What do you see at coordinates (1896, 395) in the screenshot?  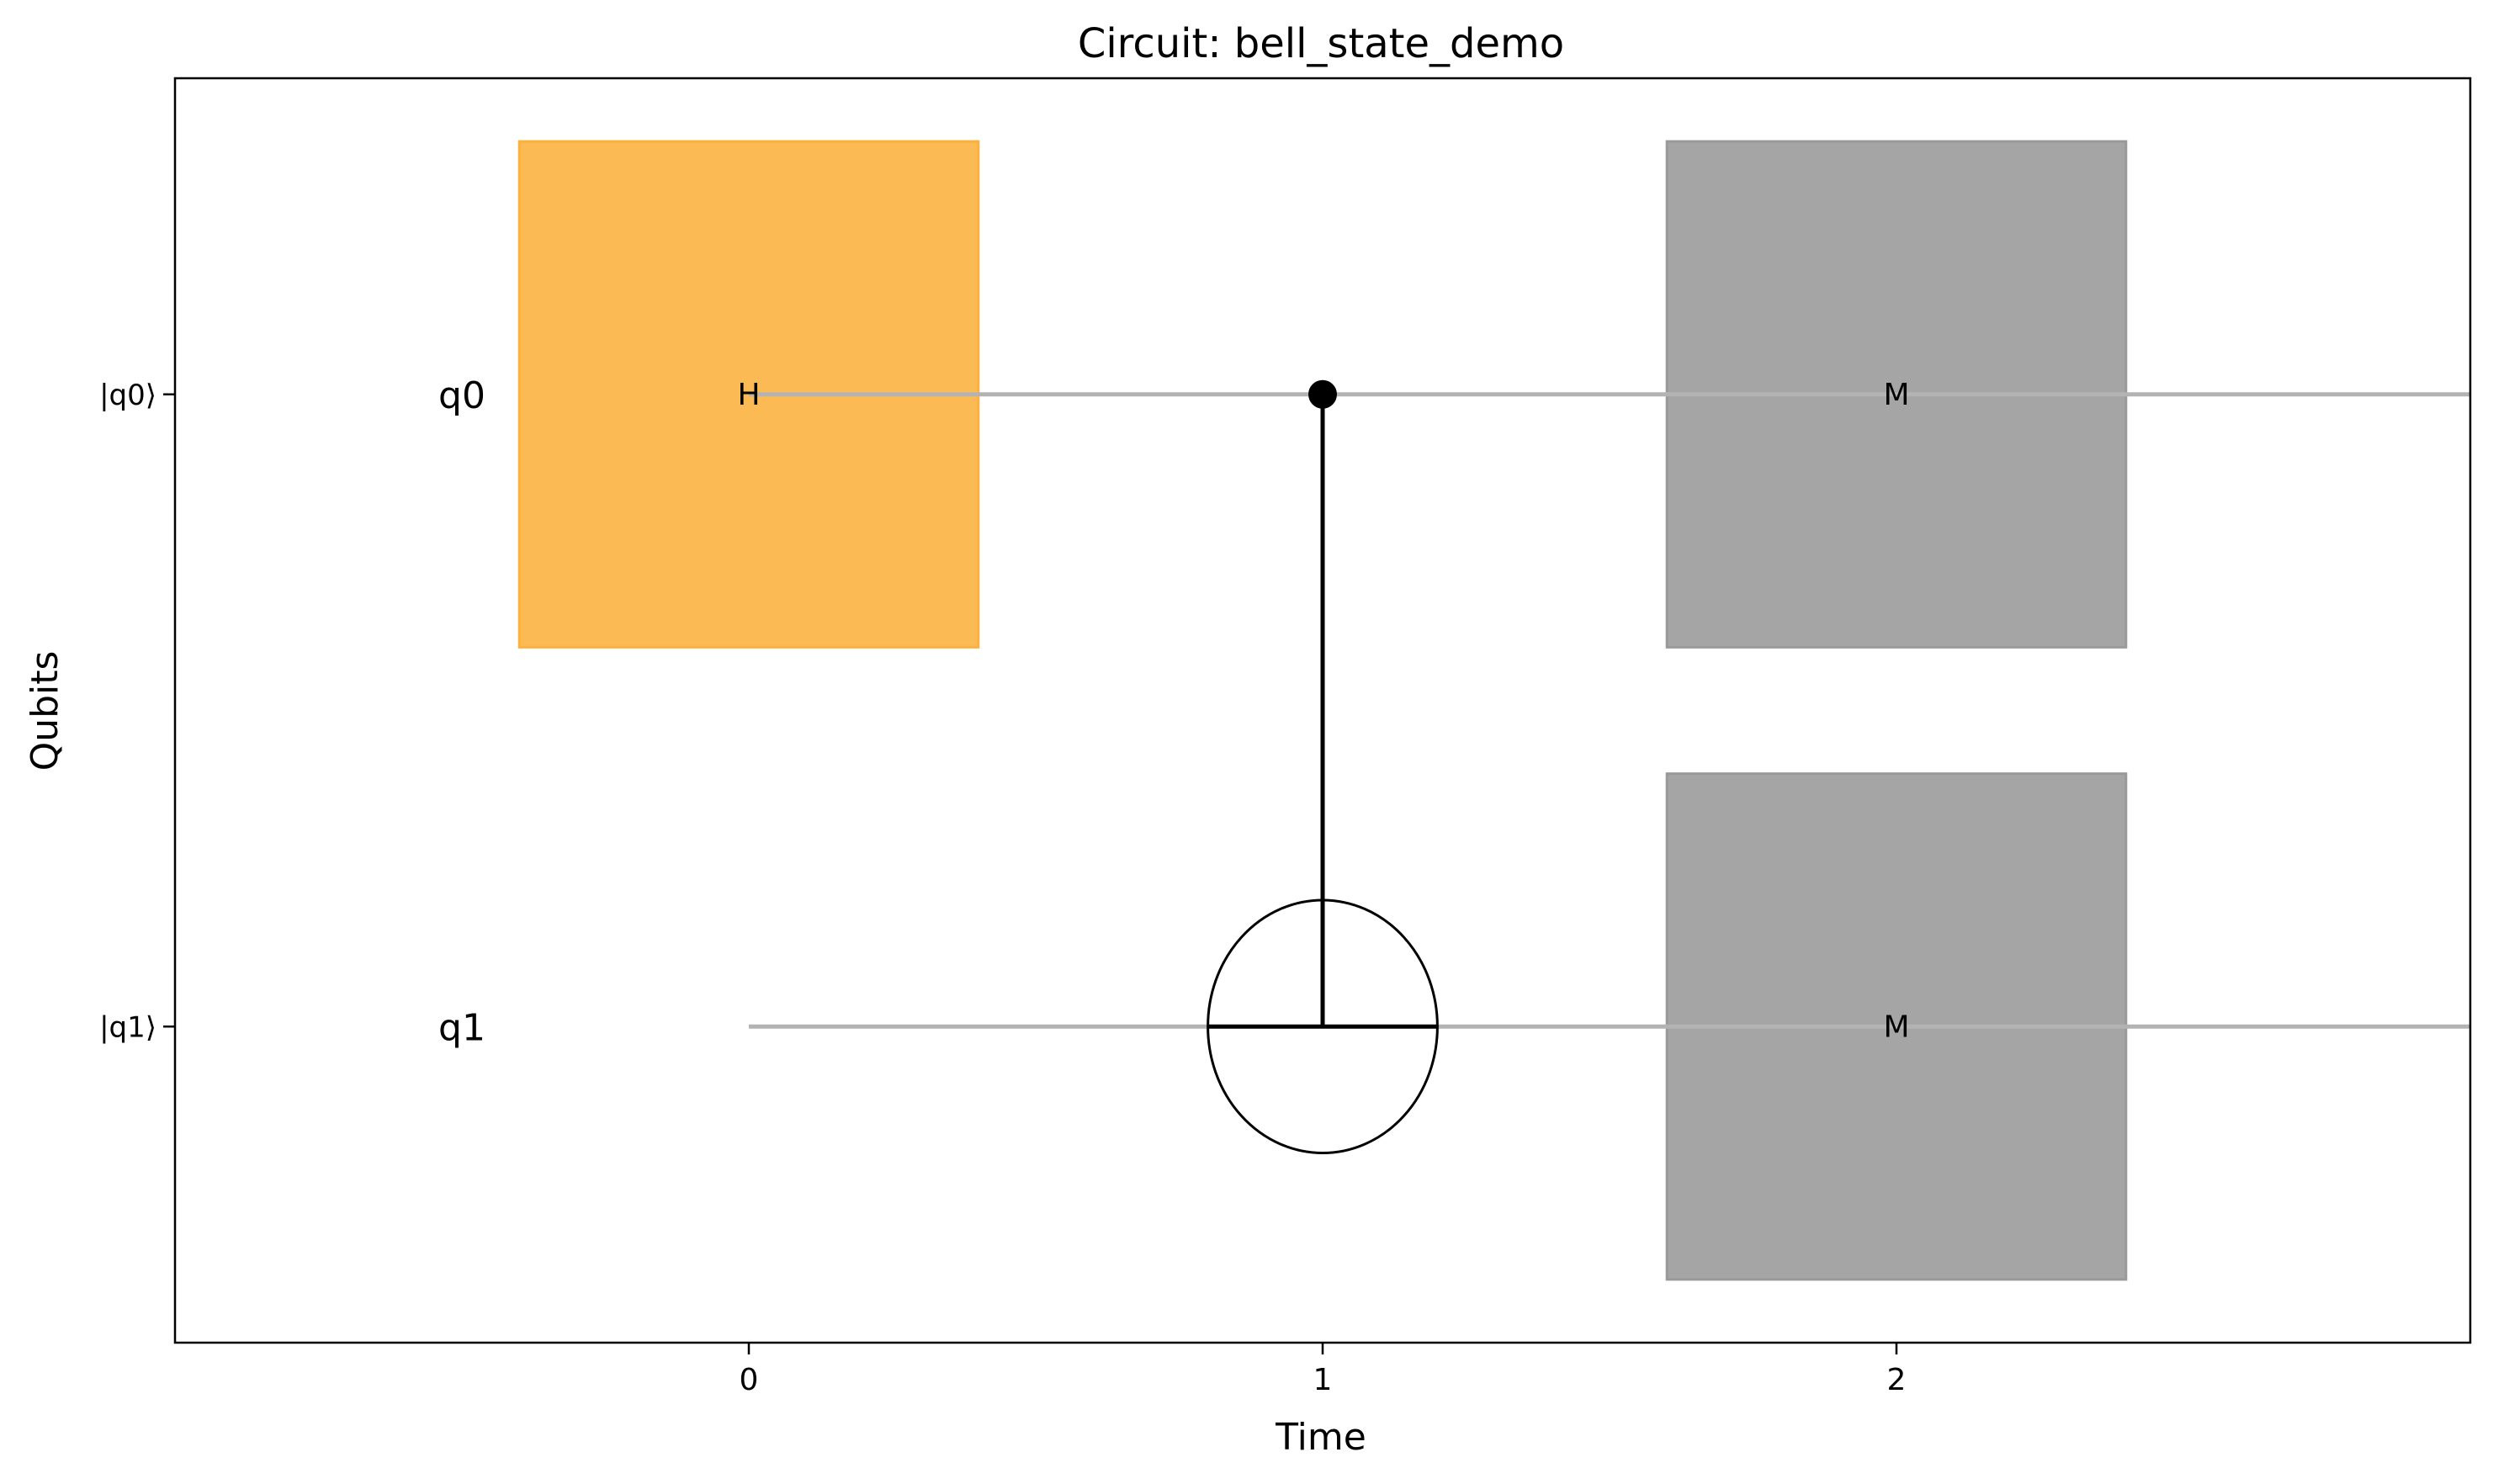 I see `gate-label-m-q0: M` at bounding box center [1896, 395].